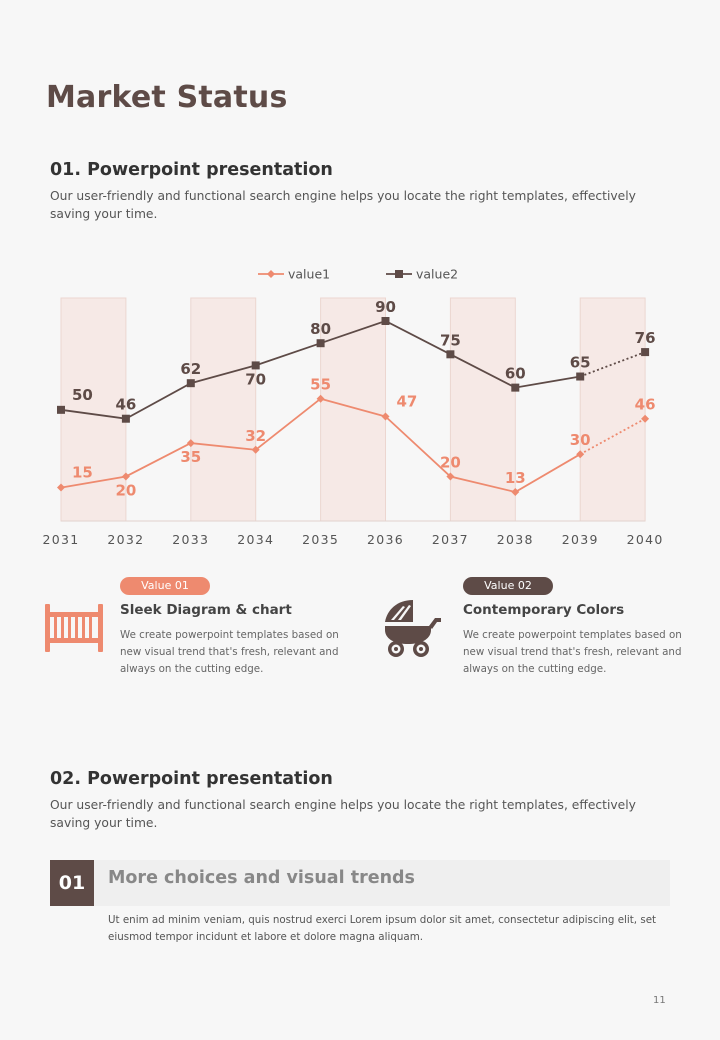 The width and height of the screenshot is (720, 1040). What do you see at coordinates (167, 97) in the screenshot?
I see `page-title: Market Status` at bounding box center [167, 97].